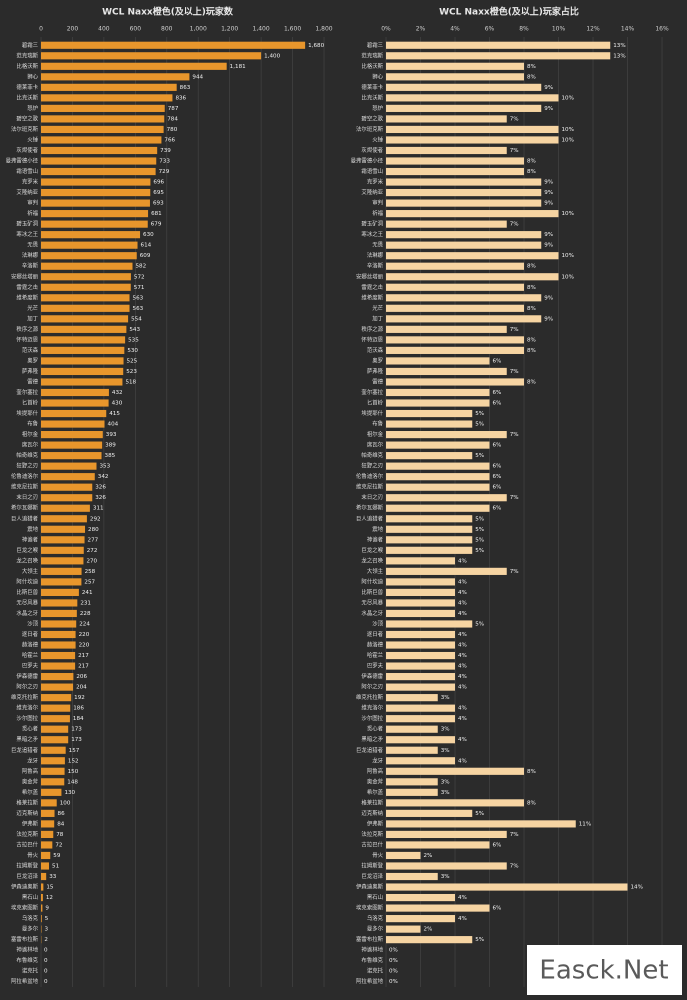  Describe the element at coordinates (372, 55) in the screenshot. I see `category-label: 范克瑞斯` at that location.